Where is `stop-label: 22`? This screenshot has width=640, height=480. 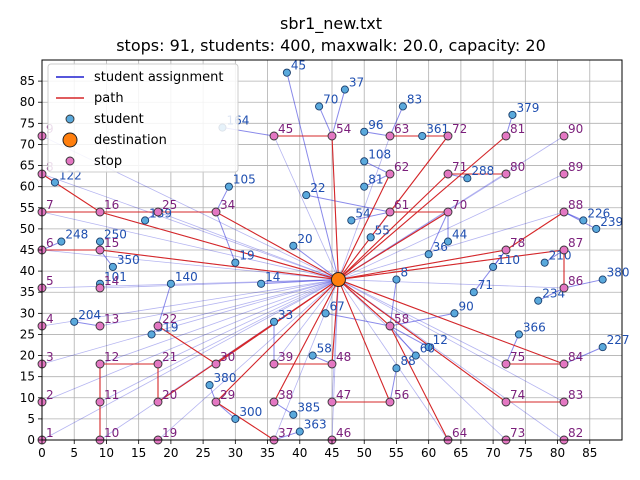 stop-label: 22 is located at coordinates (169, 319).